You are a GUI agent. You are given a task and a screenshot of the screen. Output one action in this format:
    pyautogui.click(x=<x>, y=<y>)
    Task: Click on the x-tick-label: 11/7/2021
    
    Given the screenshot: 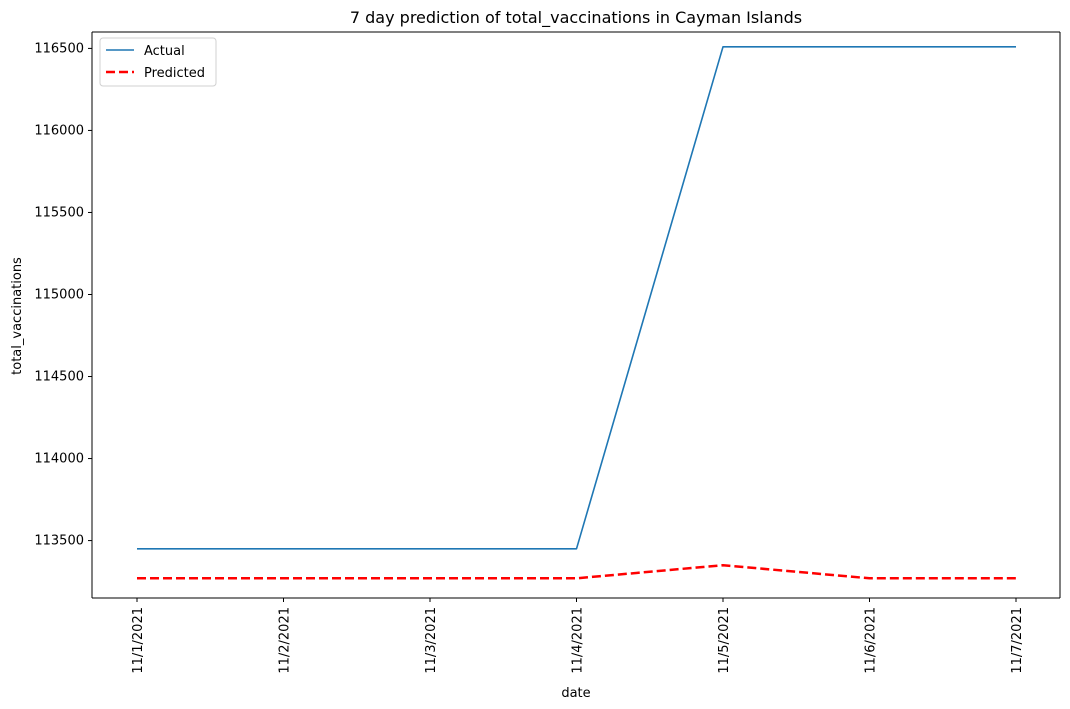 What is the action you would take?
    pyautogui.click(x=1017, y=640)
    